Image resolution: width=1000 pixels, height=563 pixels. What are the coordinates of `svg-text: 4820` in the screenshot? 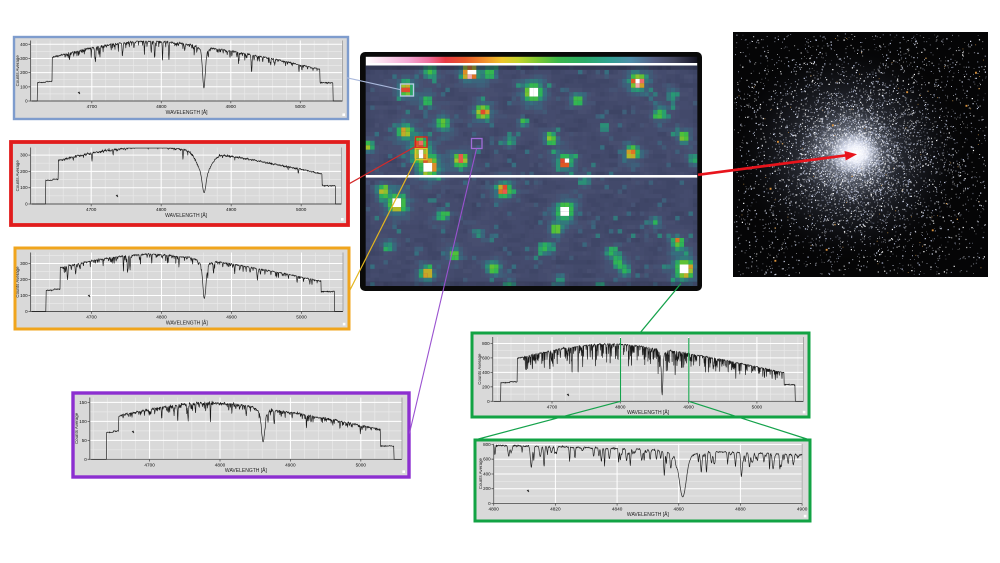 It's located at (555, 508).